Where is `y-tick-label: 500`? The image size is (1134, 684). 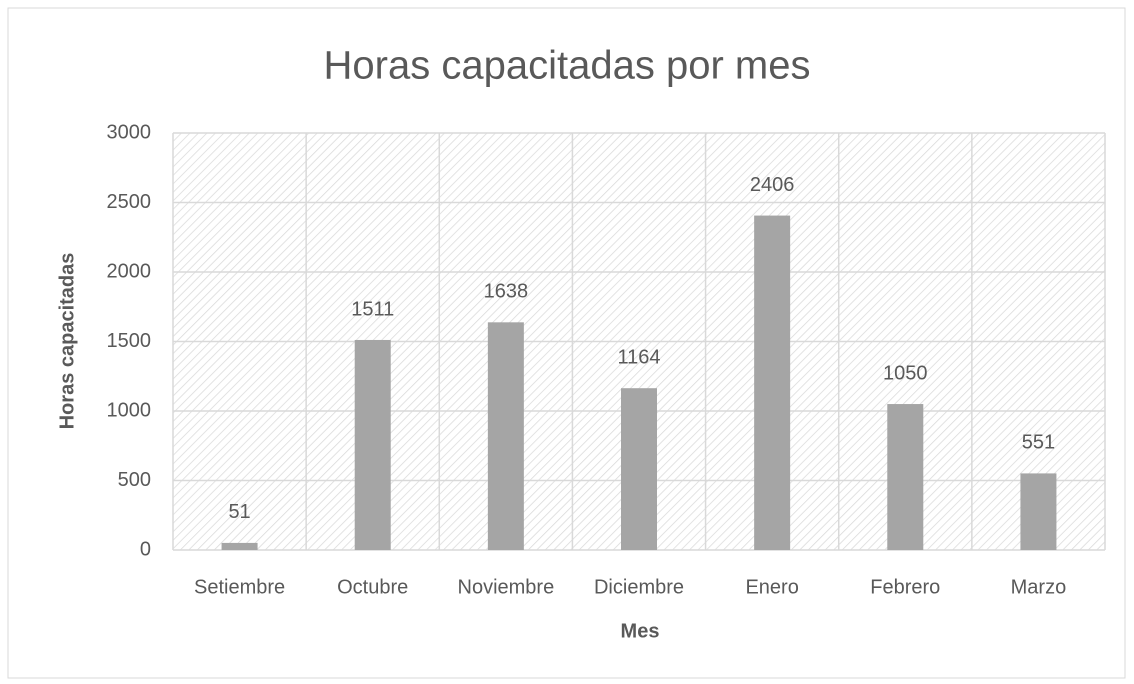
y-tick-label: 500 is located at coordinates (134, 480).